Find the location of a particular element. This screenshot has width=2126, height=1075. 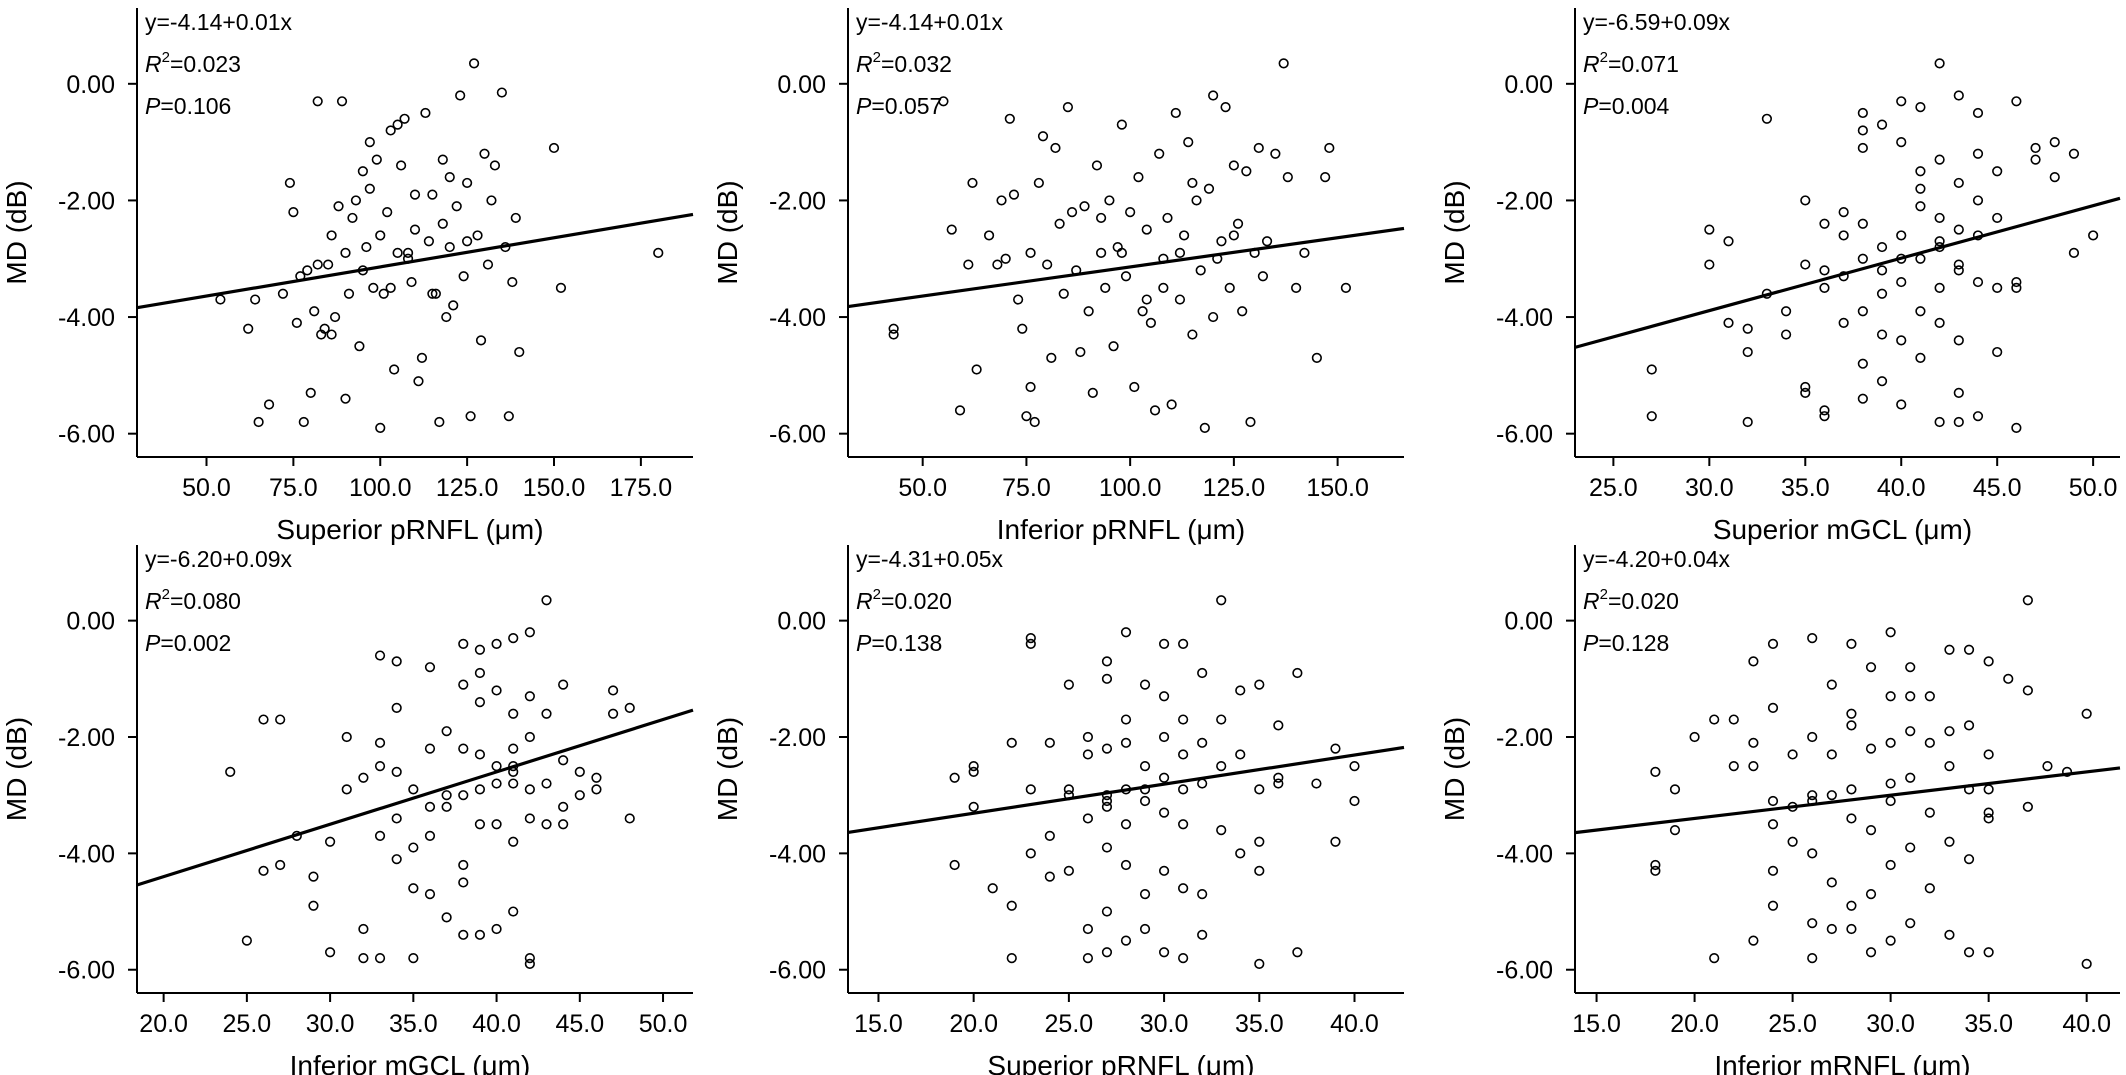

x-tick-label: 150.0 is located at coordinates (1337, 488).